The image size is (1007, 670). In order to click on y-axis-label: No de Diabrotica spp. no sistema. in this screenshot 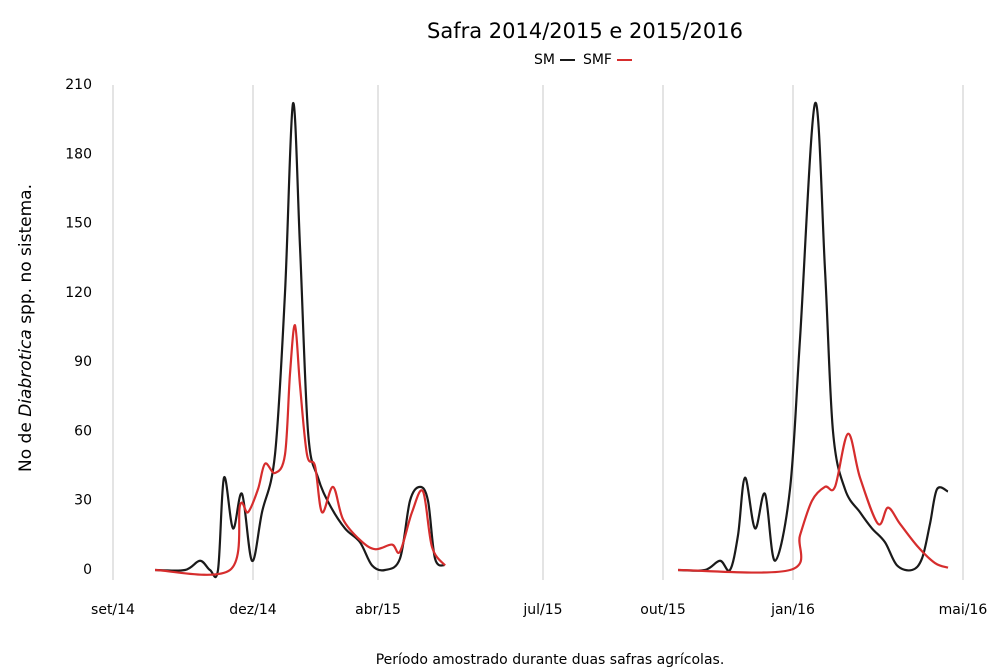, I will do `click(26, 328)`.